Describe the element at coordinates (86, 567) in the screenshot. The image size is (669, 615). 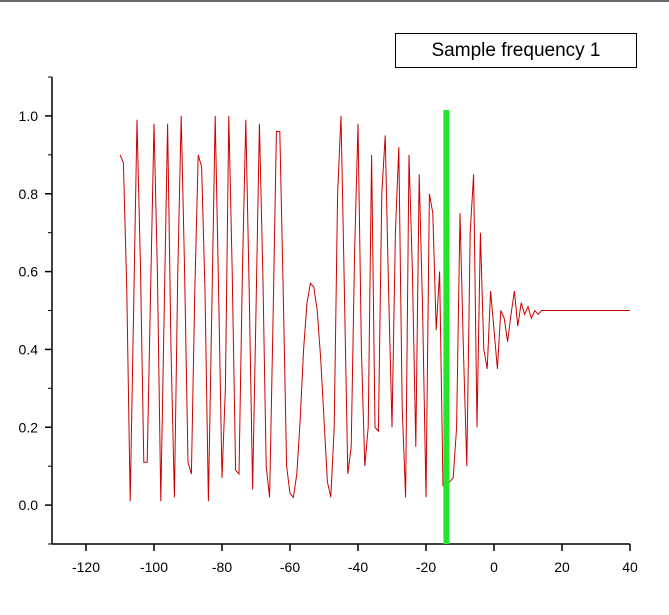
I see `x-tick-label: -120` at that location.